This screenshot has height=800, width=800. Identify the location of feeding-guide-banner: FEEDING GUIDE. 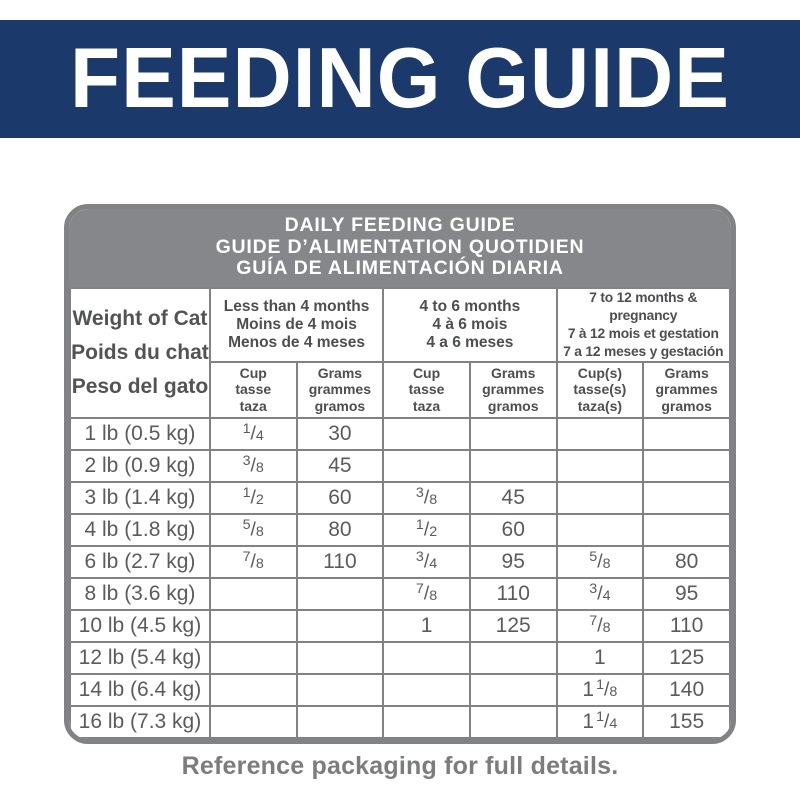
(400, 79).